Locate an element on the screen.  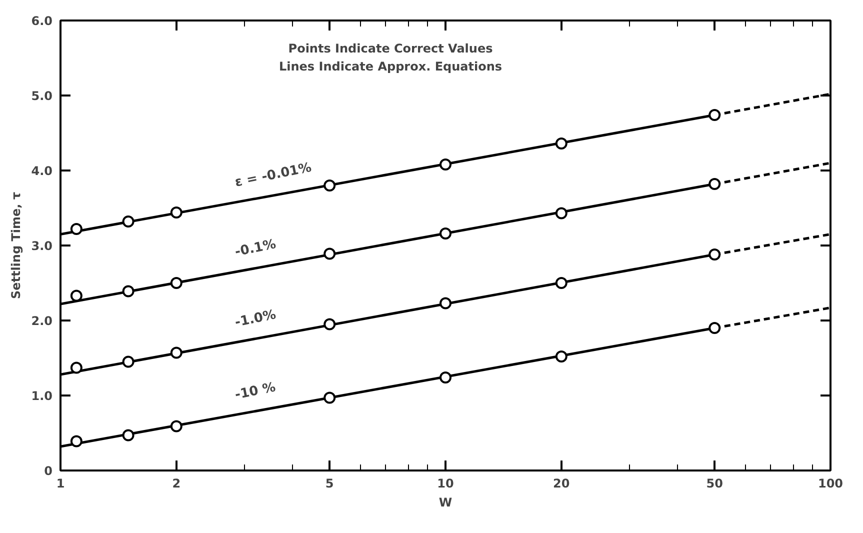
x-tick-label: 5 is located at coordinates (329, 483).